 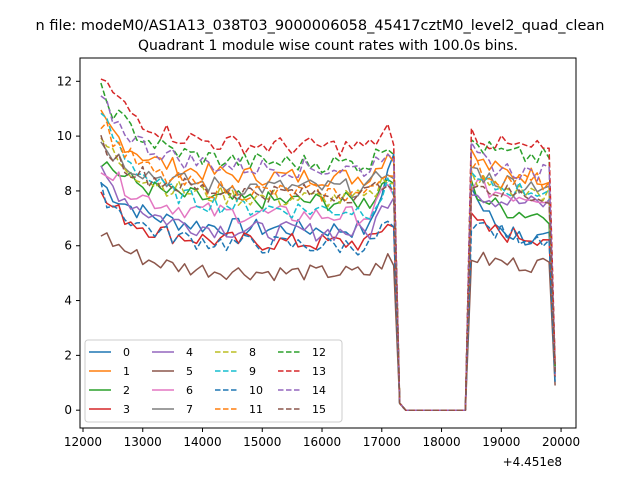 What do you see at coordinates (126, 390) in the screenshot?
I see `legend-label-2: 2` at bounding box center [126, 390].